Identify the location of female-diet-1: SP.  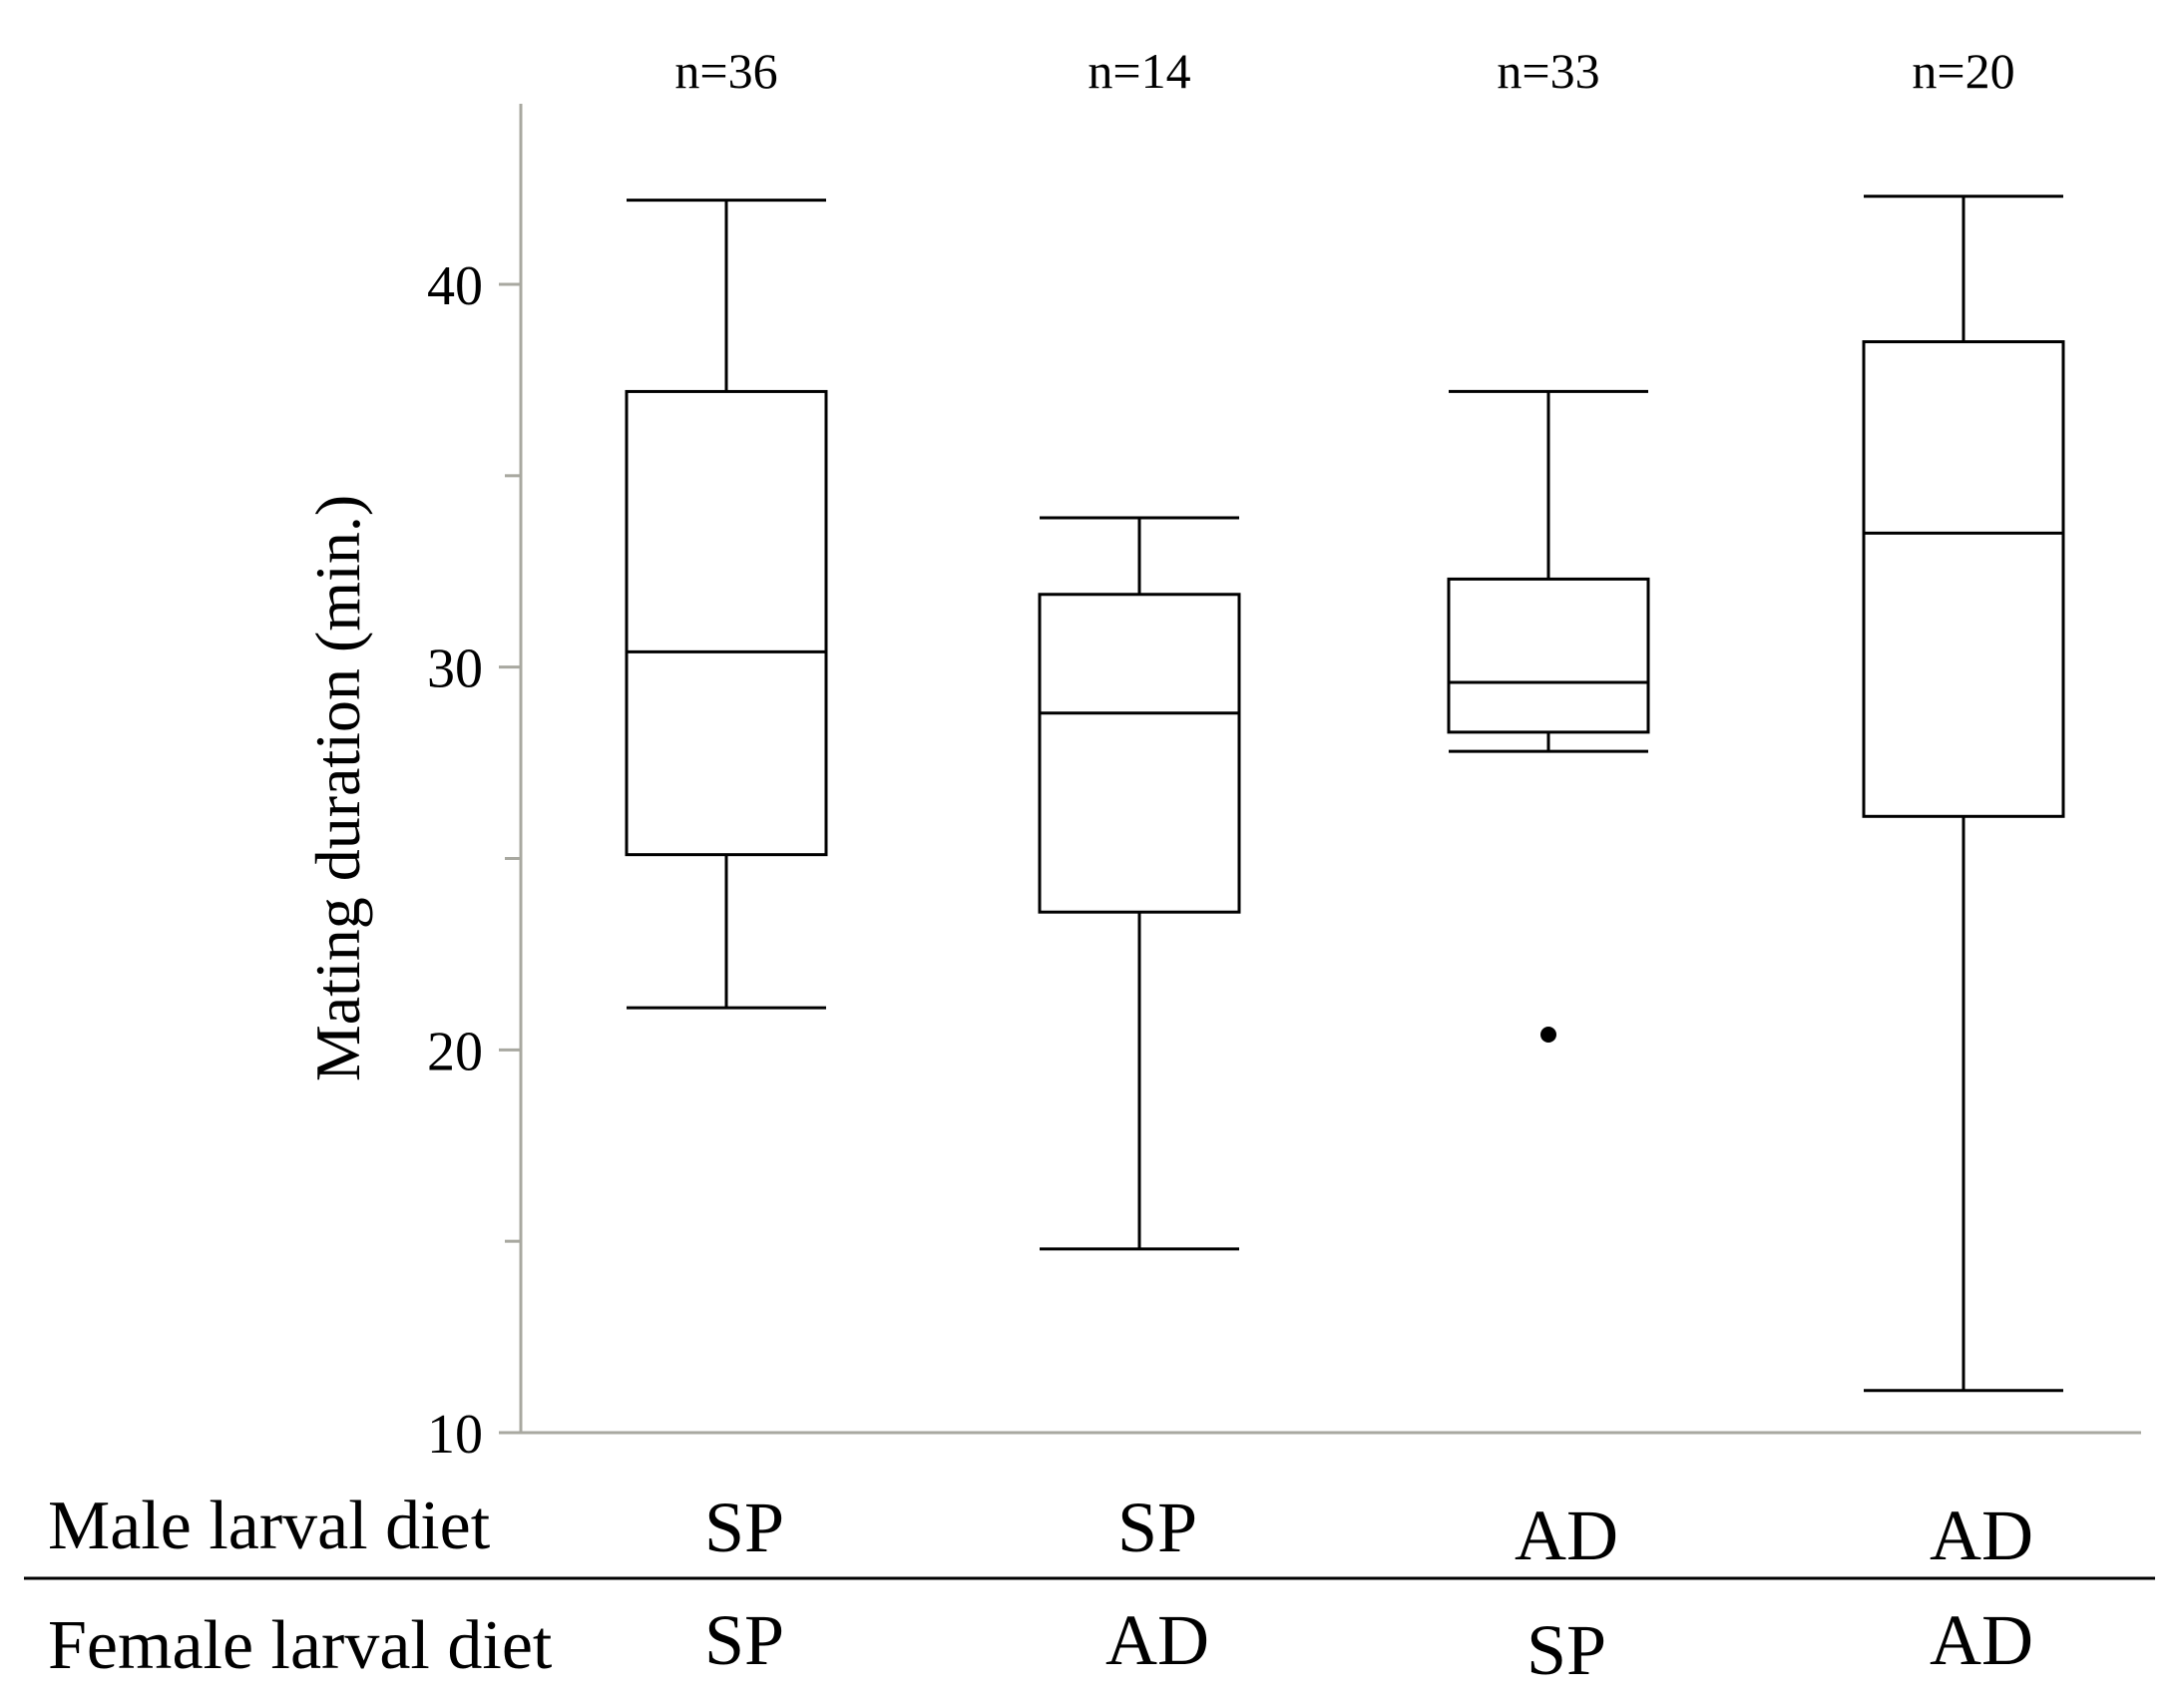
(744, 1640).